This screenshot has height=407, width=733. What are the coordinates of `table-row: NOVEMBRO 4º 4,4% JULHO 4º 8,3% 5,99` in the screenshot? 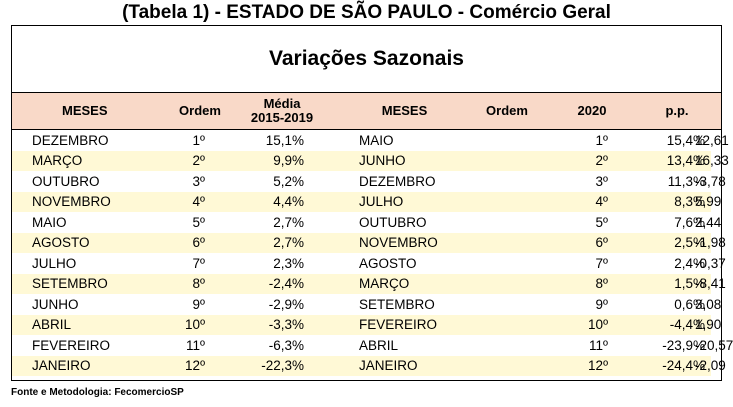 It's located at (367, 202).